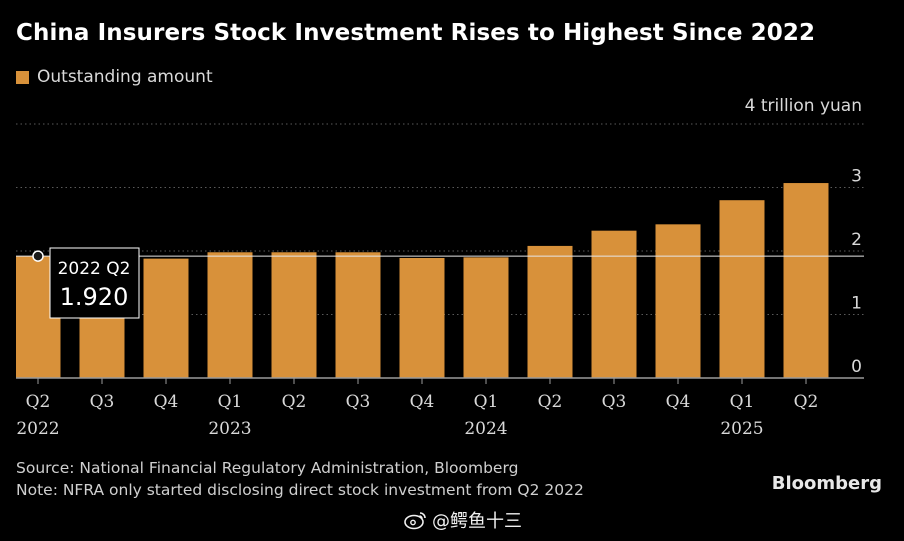 The height and width of the screenshot is (541, 904). What do you see at coordinates (102, 402) in the screenshot?
I see `x-tick-label-1: Q3` at bounding box center [102, 402].